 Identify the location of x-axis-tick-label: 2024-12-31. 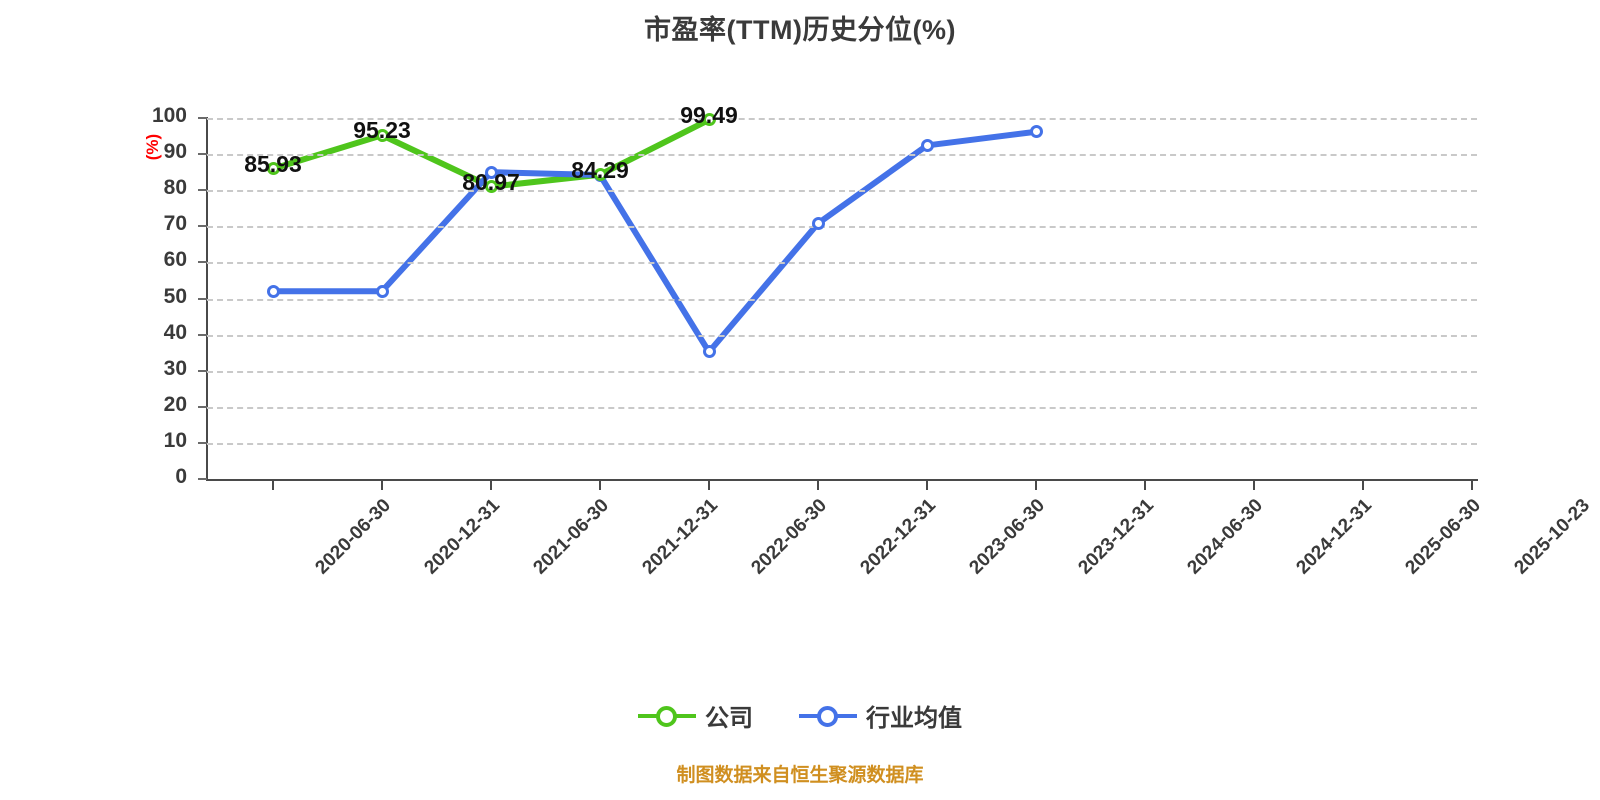
(1334, 537).